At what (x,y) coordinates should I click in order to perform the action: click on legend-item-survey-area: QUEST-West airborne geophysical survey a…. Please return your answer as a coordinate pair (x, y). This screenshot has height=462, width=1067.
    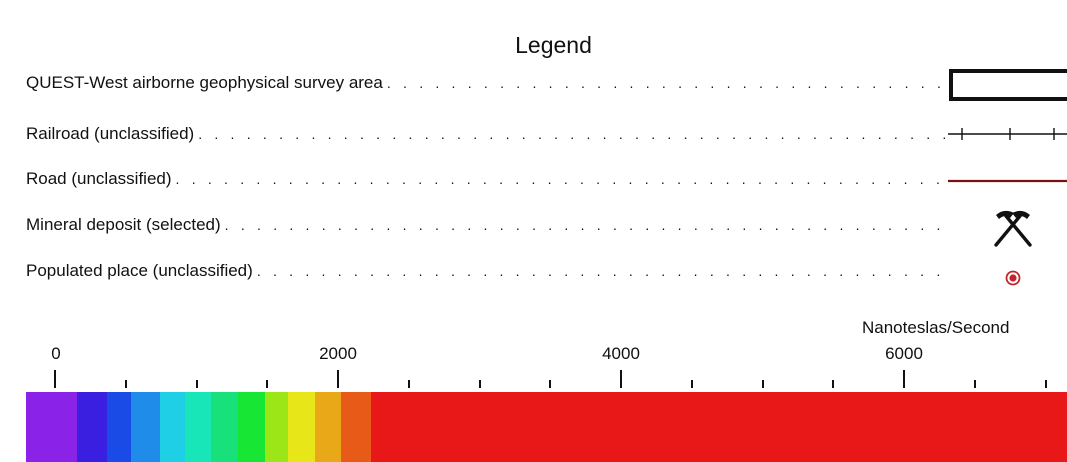
    Looking at the image, I should click on (486, 83).